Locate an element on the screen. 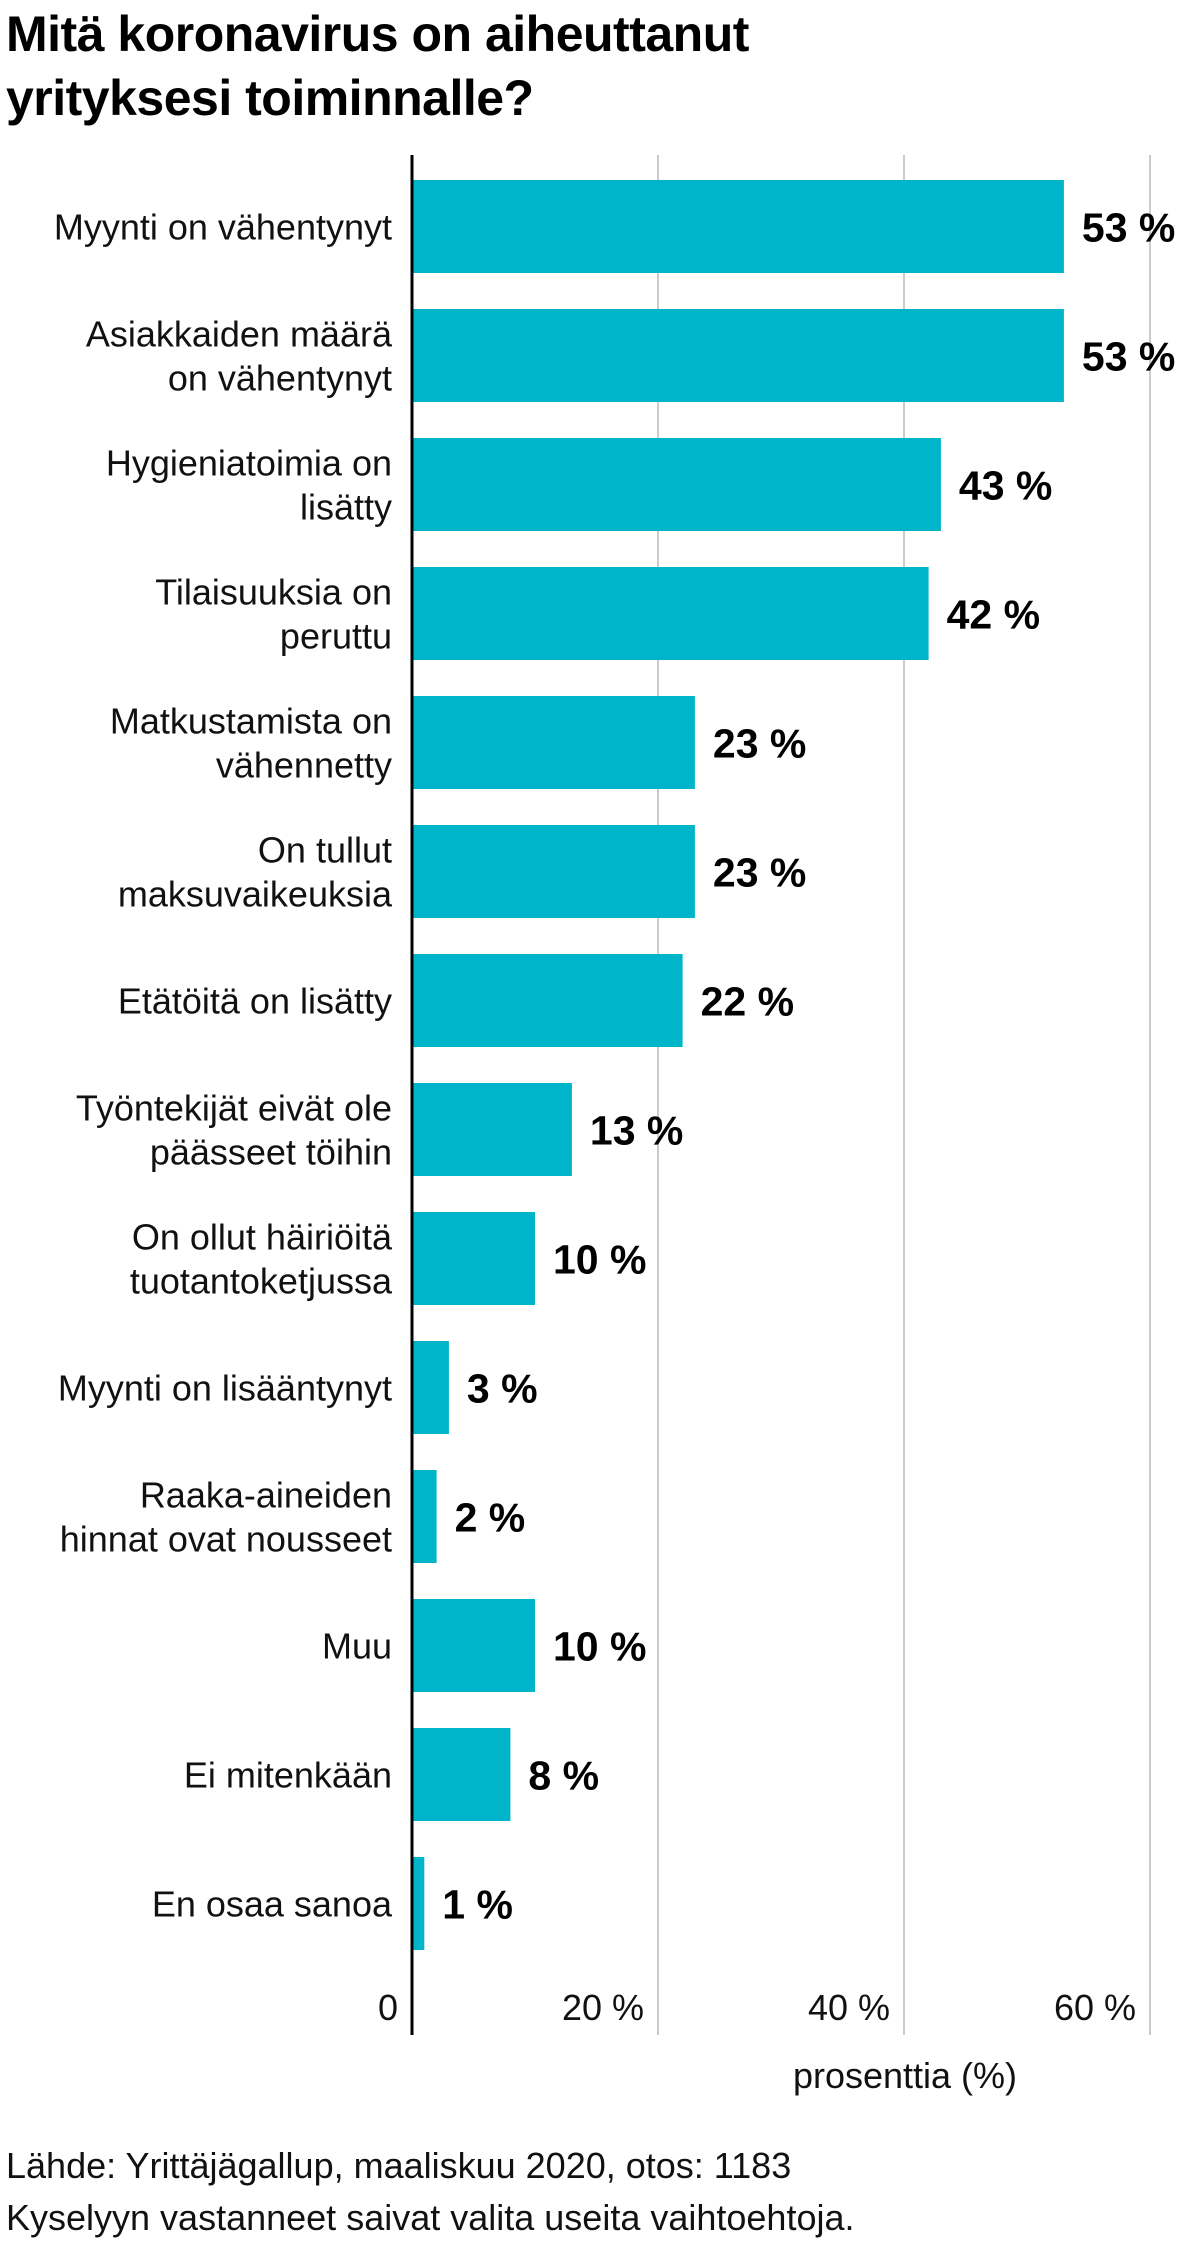  x-tick-label-0: 0 is located at coordinates (388, 2007).